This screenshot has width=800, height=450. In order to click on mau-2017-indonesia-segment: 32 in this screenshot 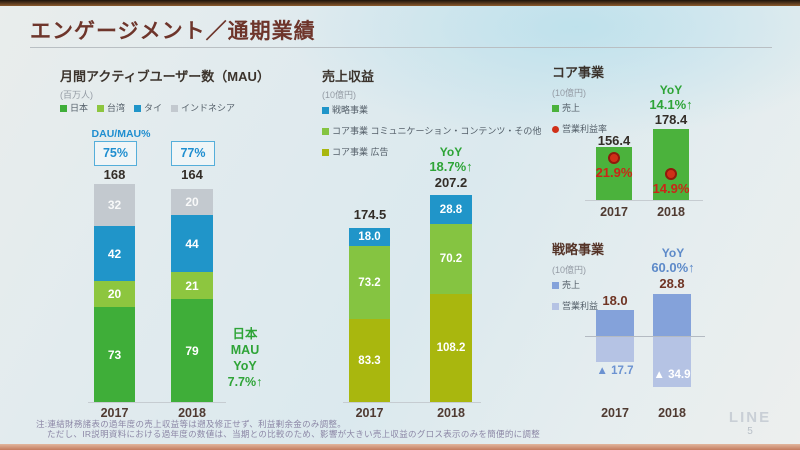, I will do `click(114, 205)`.